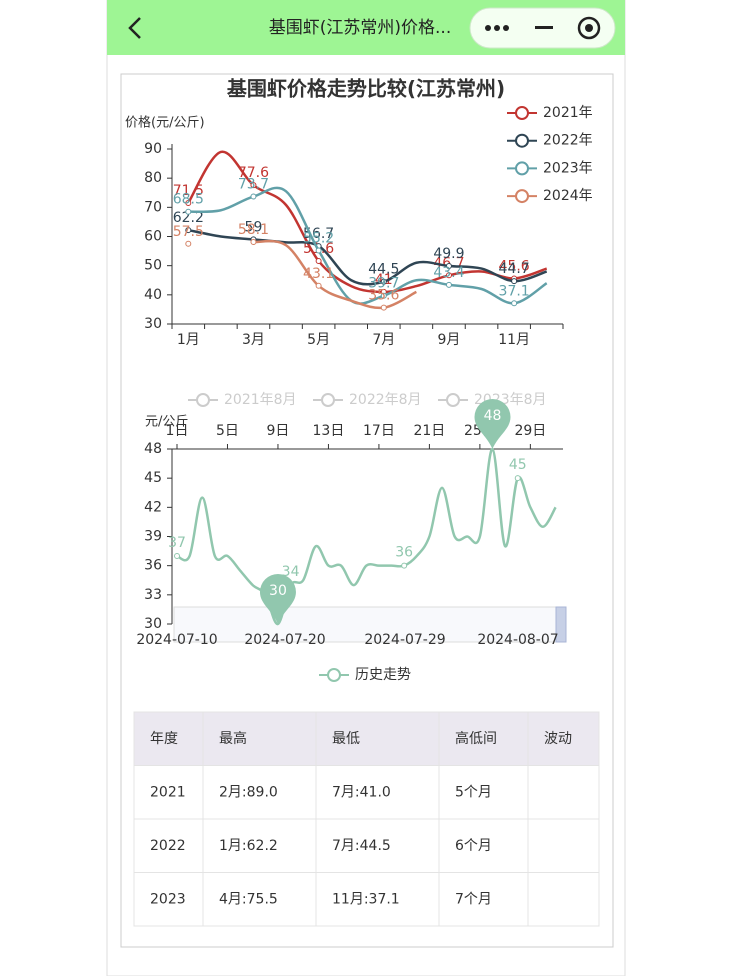 This screenshot has width=732, height=980. I want to click on datazoom-handle, so click(561, 624).